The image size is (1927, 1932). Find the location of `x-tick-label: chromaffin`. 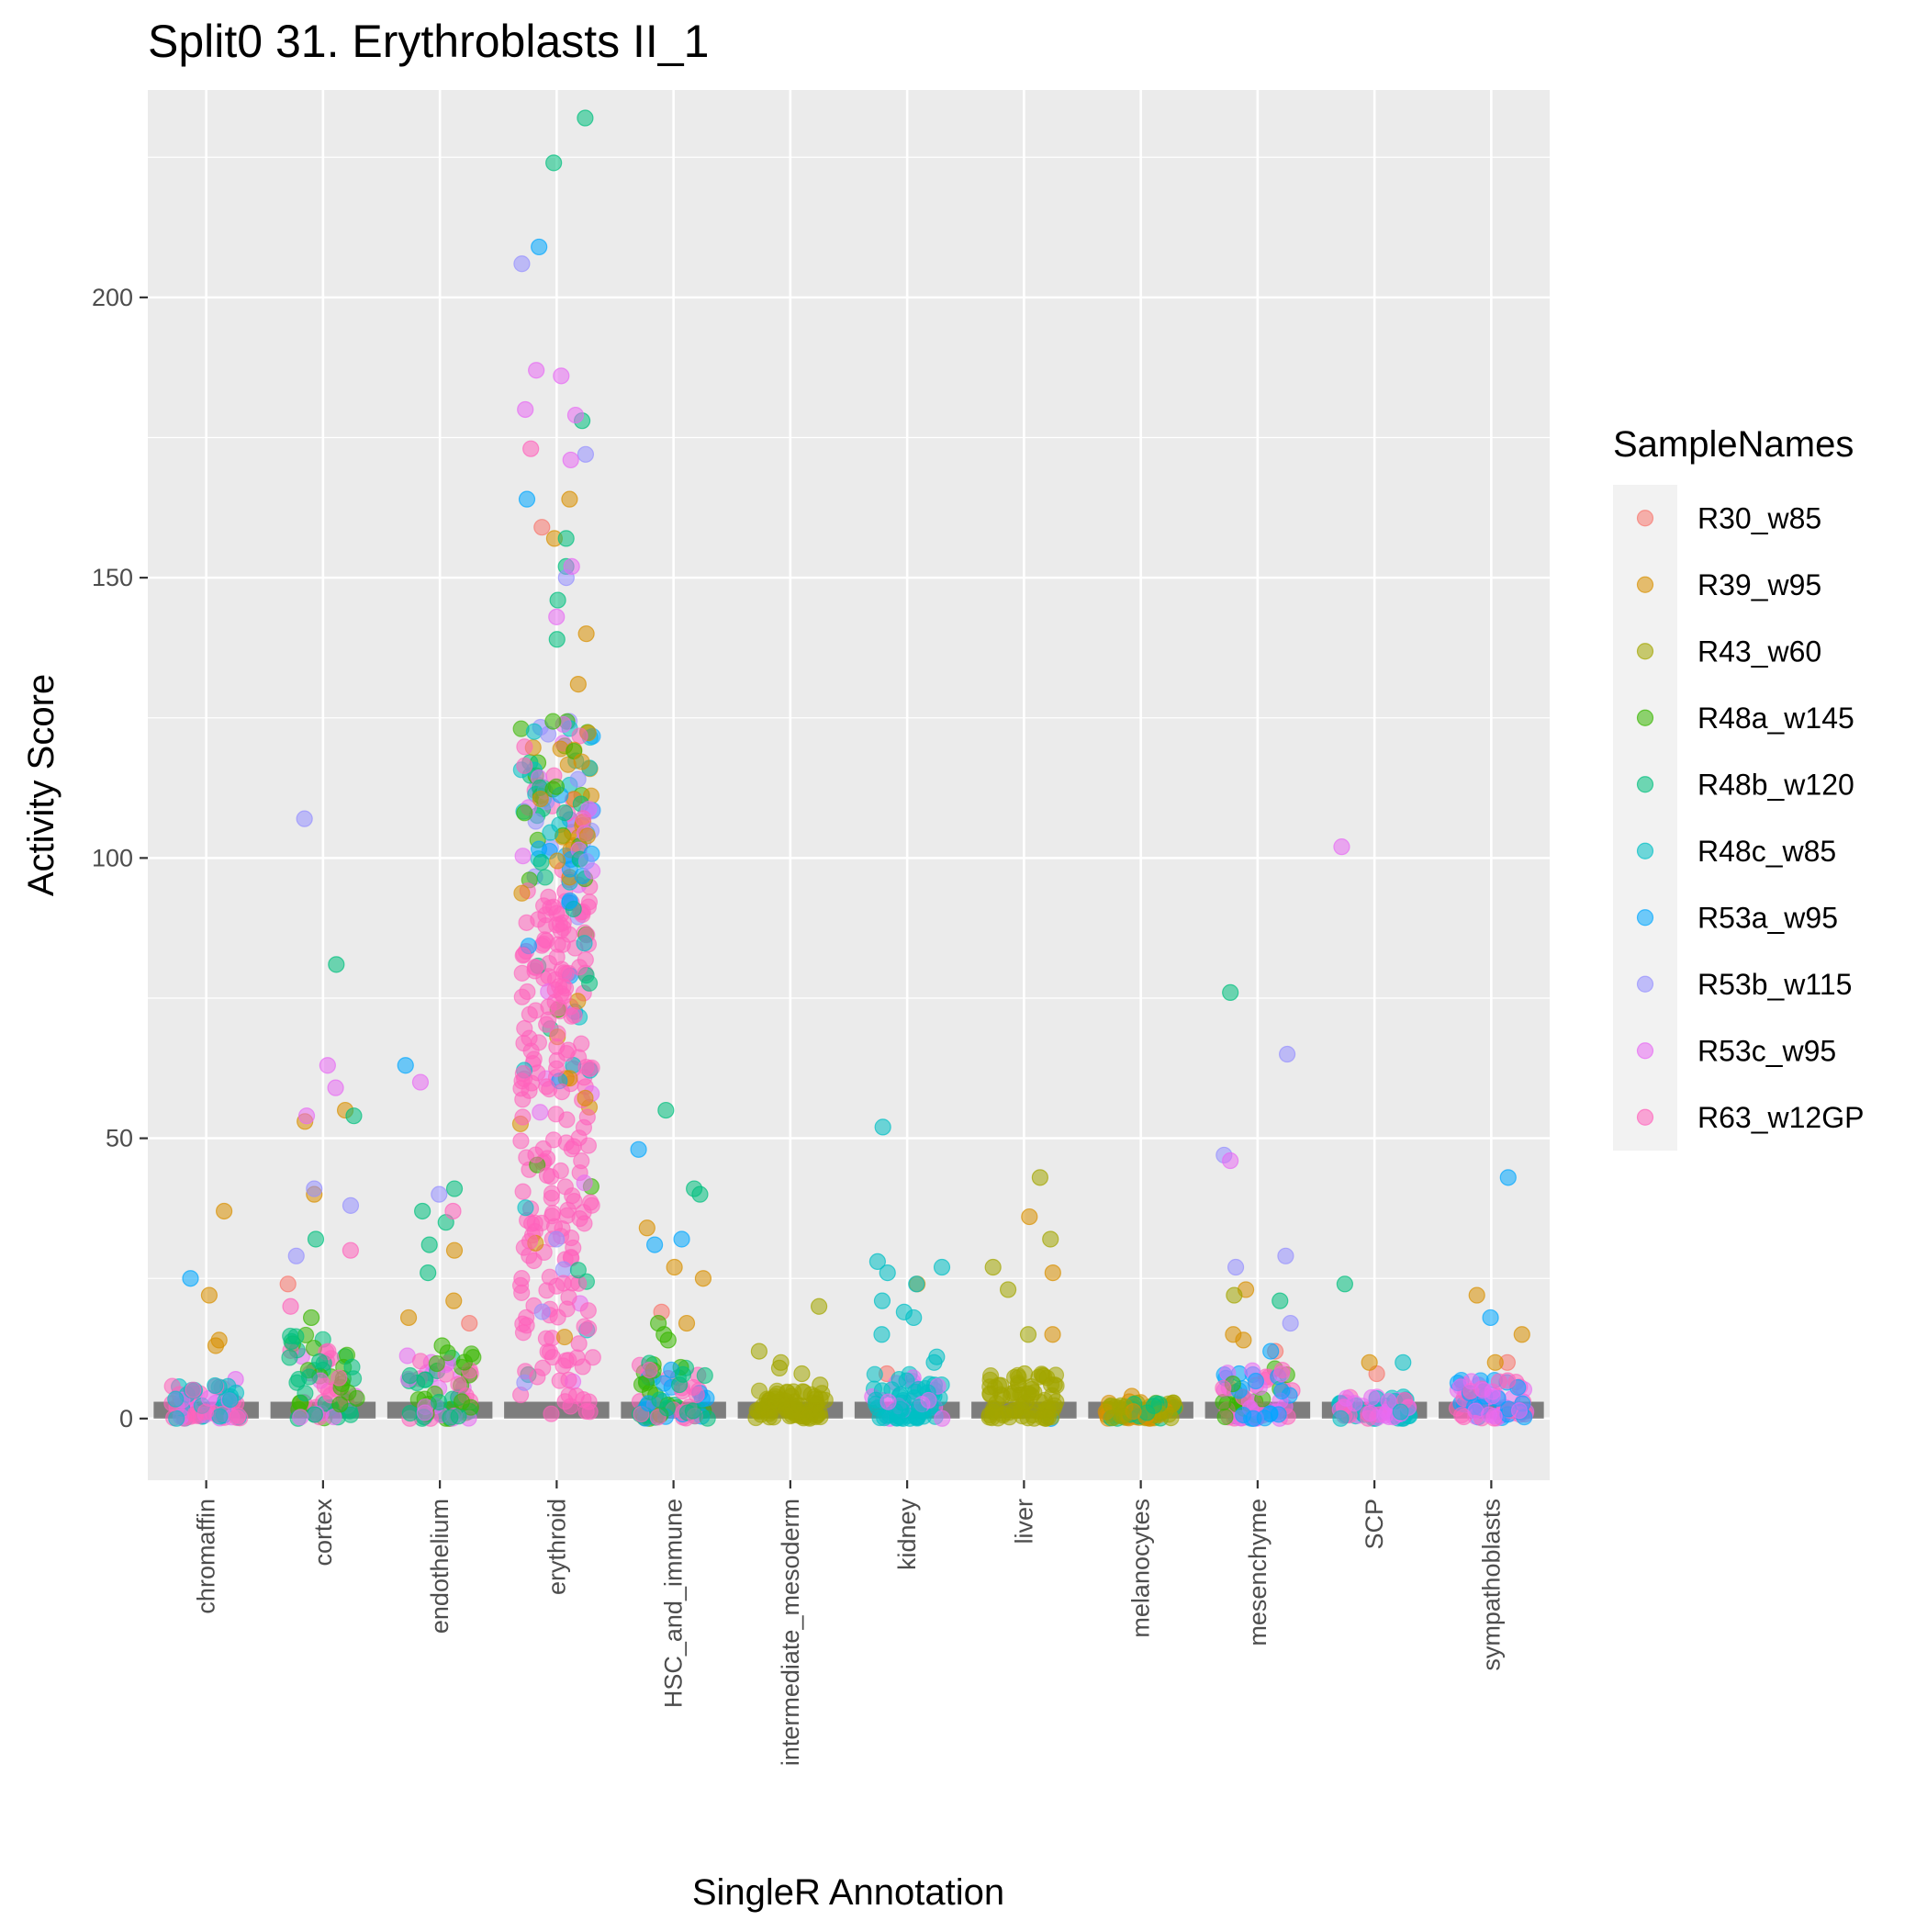

x-tick-label: chromaffin is located at coordinates (207, 1556).